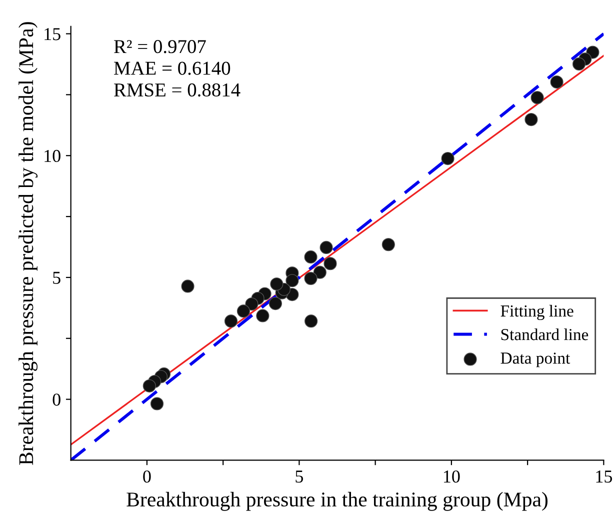 The height and width of the screenshot is (529, 616). I want to click on x-tick-label: 5, so click(300, 476).